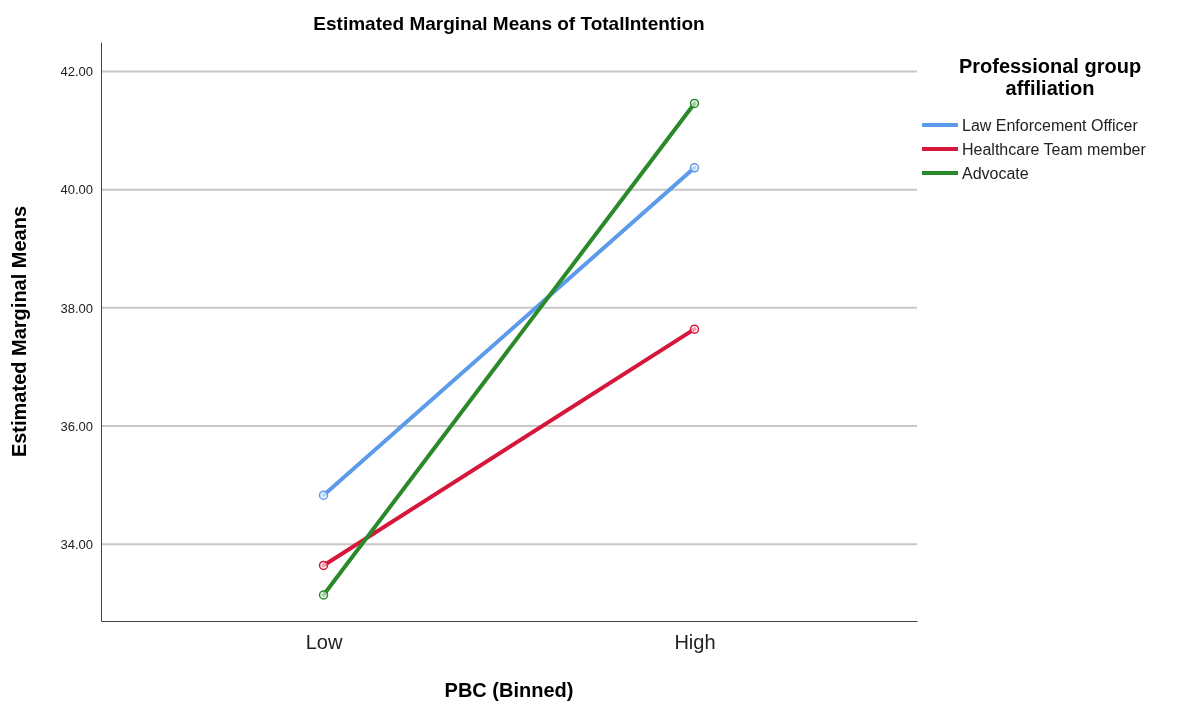  I want to click on y-tick-label: 36.00, so click(76, 426).